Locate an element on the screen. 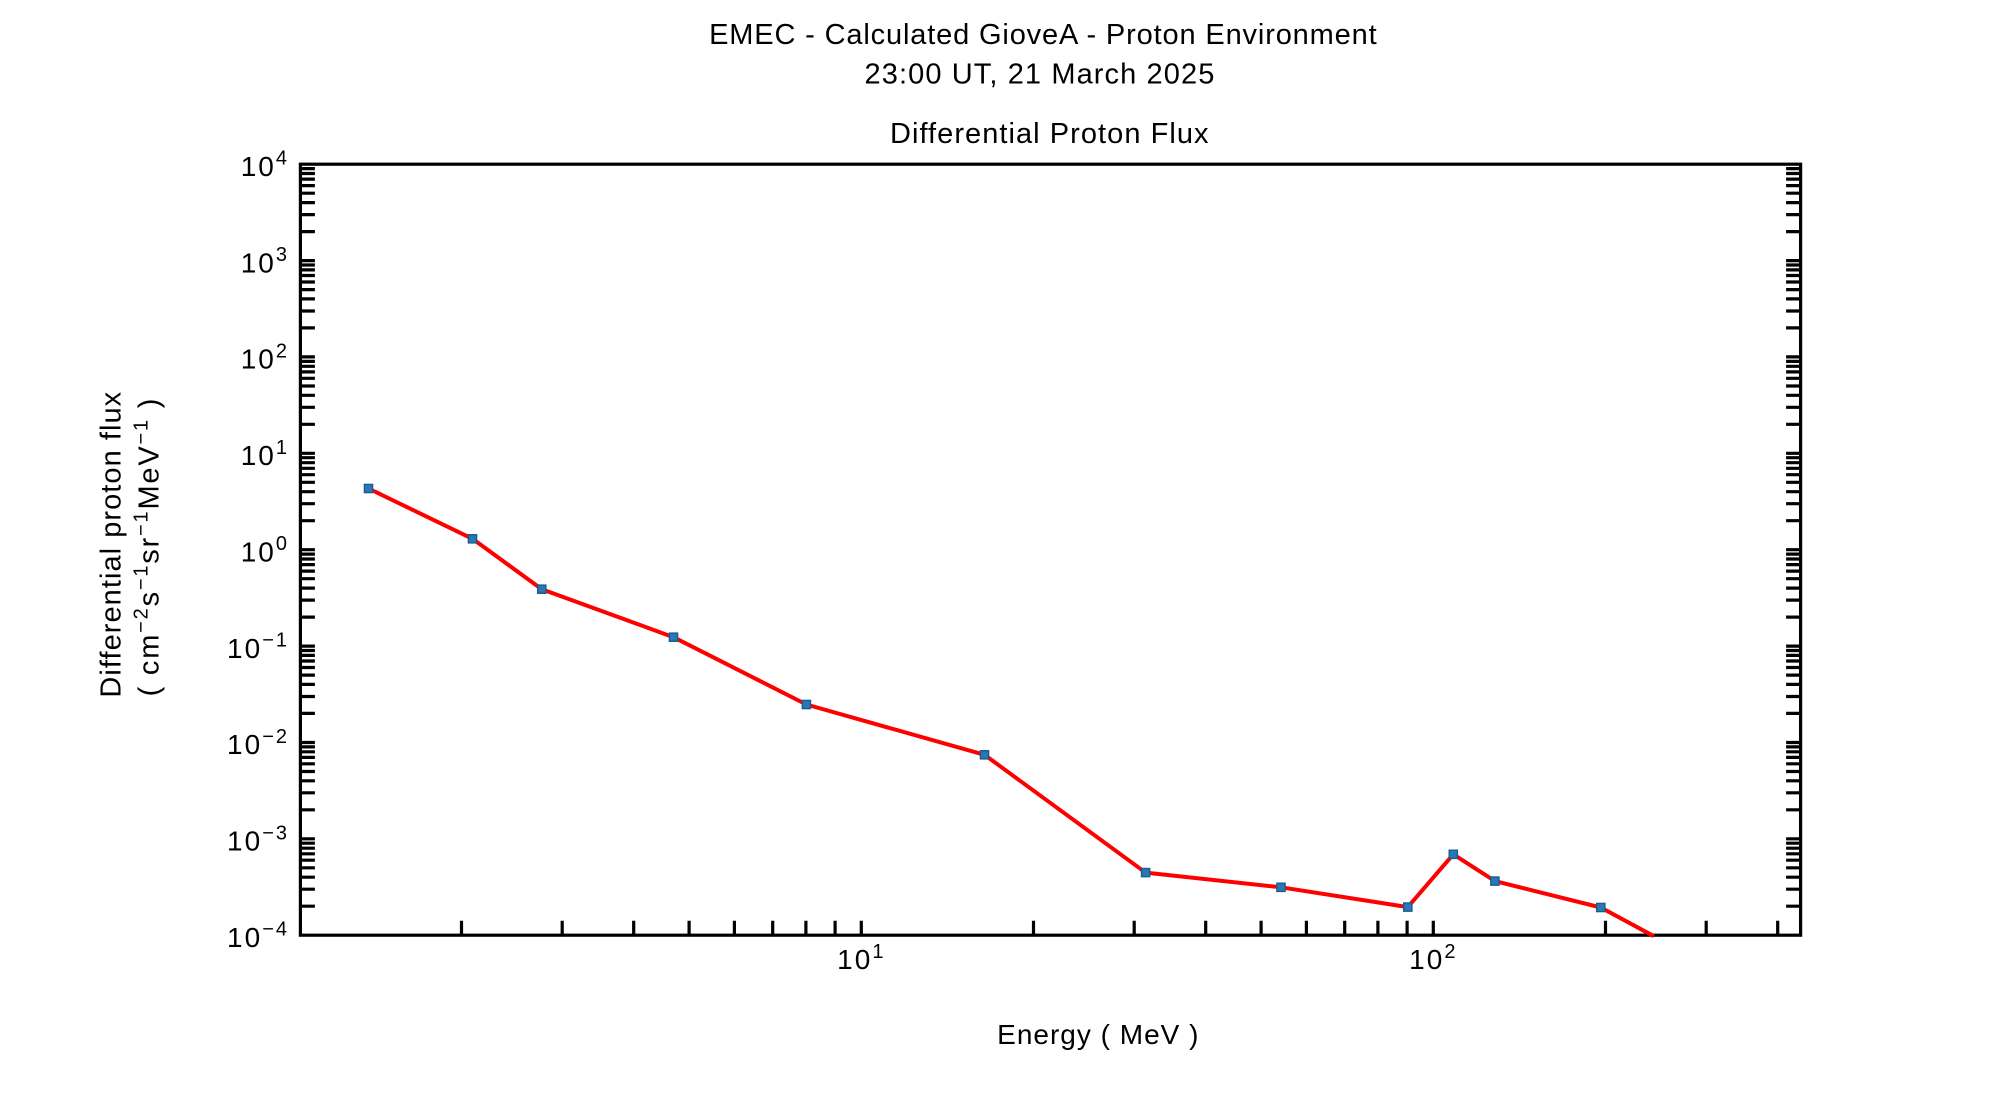 Image resolution: width=2000 pixels, height=1100 pixels. svg-text: Differential proton flux is located at coordinates (112, 544).